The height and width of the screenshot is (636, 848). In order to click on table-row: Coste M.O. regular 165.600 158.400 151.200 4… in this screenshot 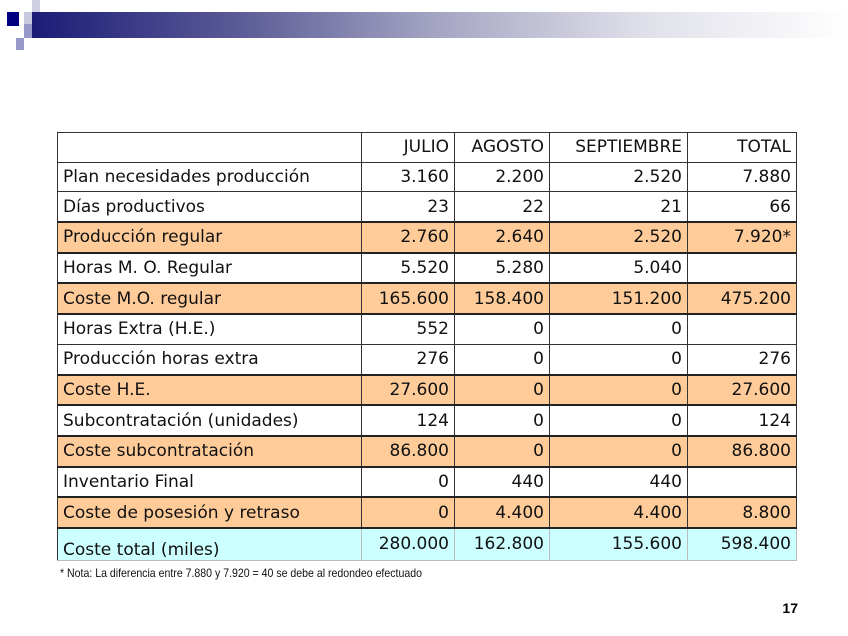, I will do `click(427, 299)`.